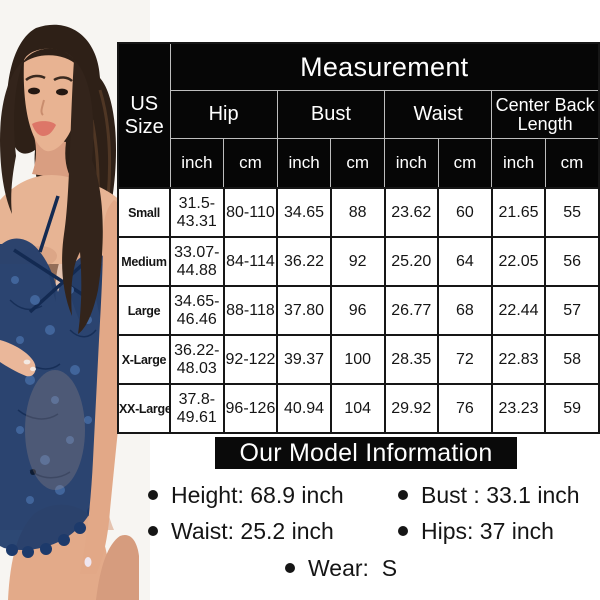 Image resolution: width=600 pixels, height=600 pixels. Describe the element at coordinates (465, 310) in the screenshot. I see `cell-value: 68` at that location.